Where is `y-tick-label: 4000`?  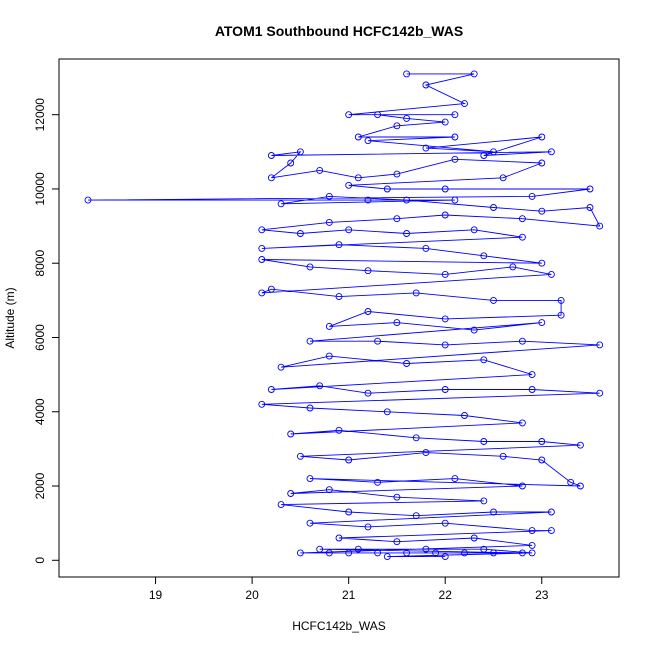
y-tick-label: 4000 is located at coordinates (40, 411).